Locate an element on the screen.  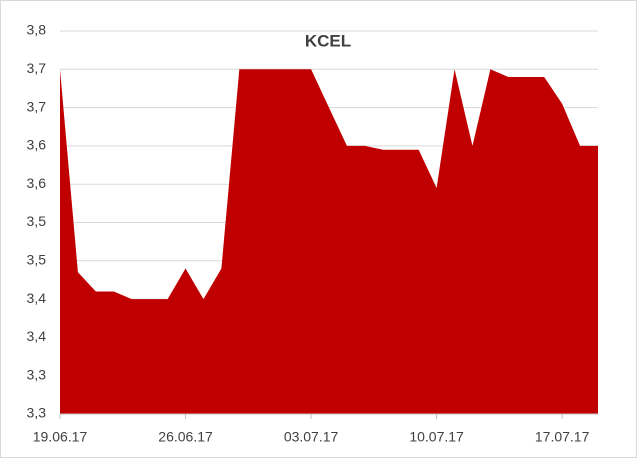
x-tick-label: 03.07.17 is located at coordinates (311, 437).